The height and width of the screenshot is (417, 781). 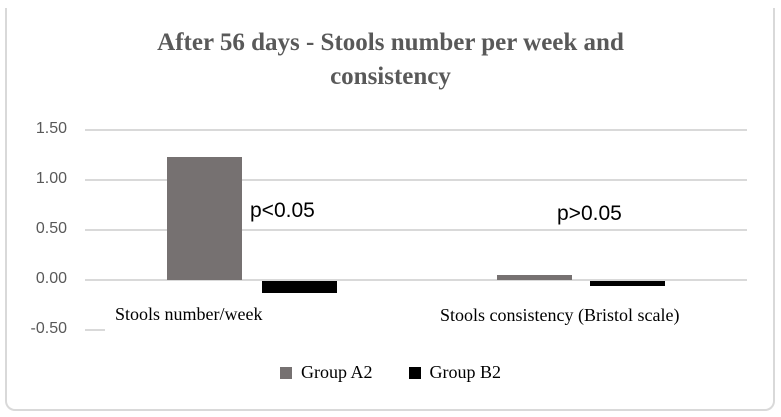 What do you see at coordinates (51, 278) in the screenshot?
I see `y-axis-tick-label: 0.00` at bounding box center [51, 278].